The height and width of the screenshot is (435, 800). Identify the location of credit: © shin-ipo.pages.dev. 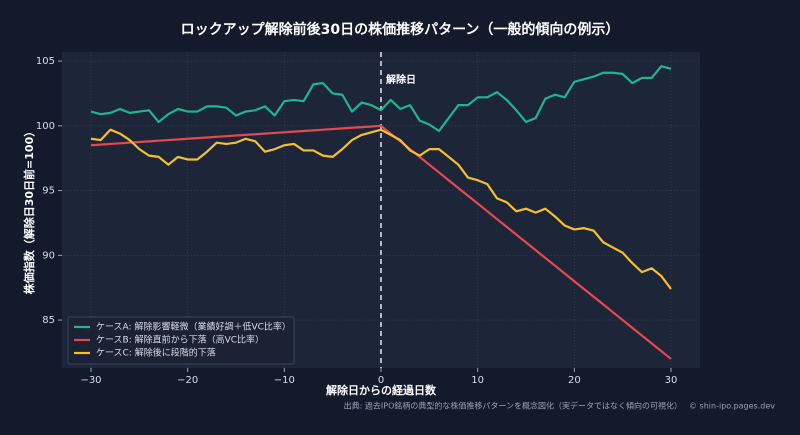
(732, 406).